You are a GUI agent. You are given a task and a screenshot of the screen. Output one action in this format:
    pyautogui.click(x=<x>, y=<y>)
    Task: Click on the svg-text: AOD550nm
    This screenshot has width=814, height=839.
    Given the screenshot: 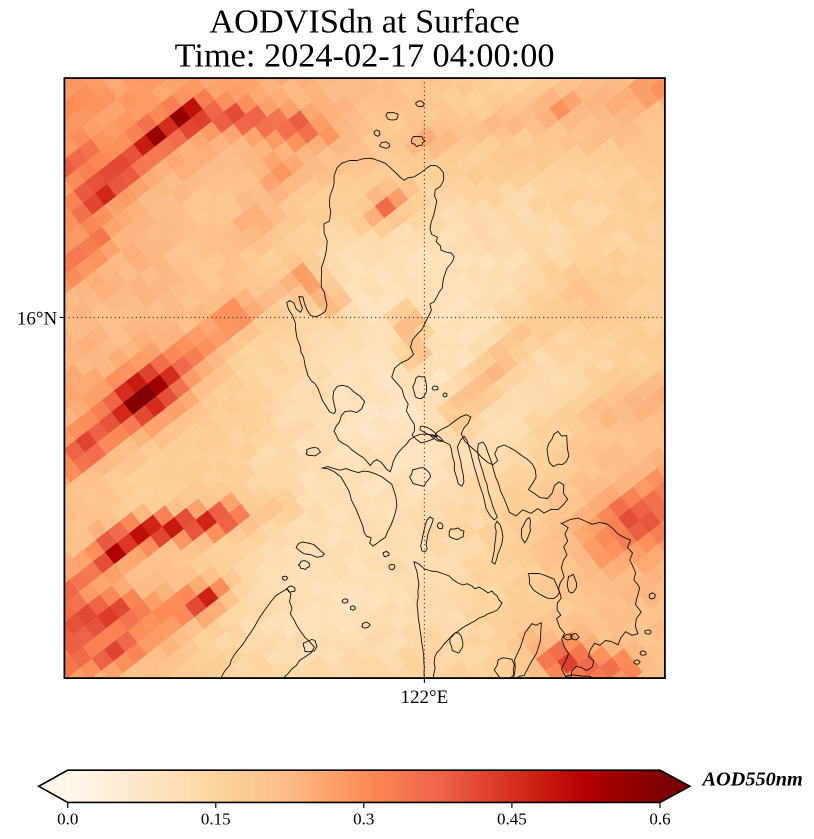 What is the action you would take?
    pyautogui.click(x=752, y=780)
    